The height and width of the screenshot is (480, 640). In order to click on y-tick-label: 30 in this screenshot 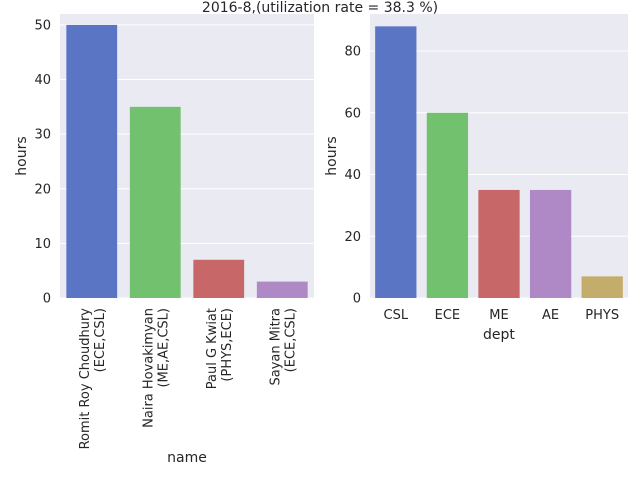, I will do `click(42, 135)`.